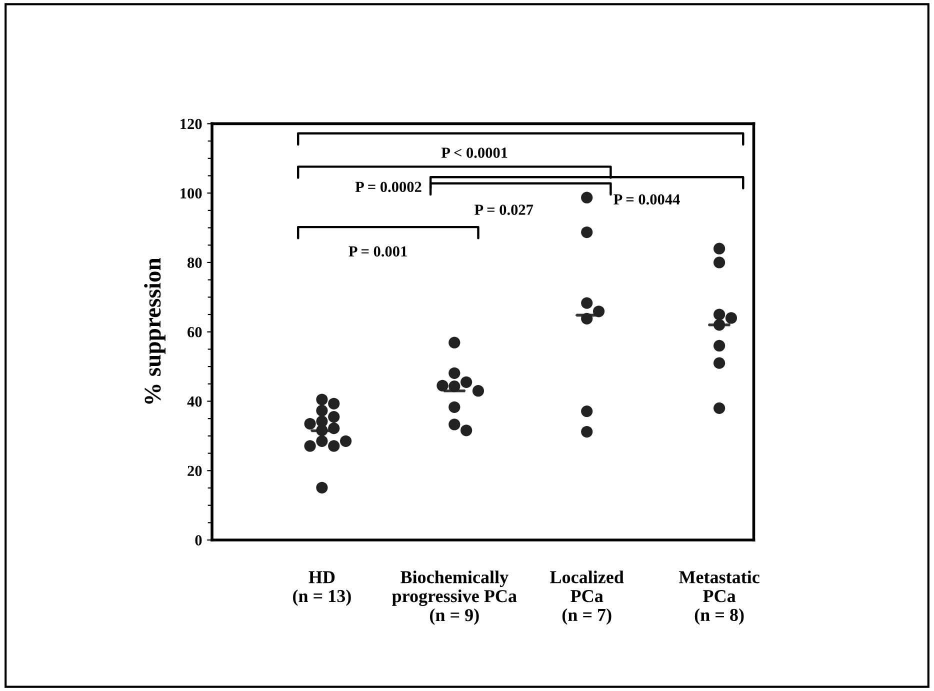  I want to click on y-tick-label: 120, so click(191, 124).